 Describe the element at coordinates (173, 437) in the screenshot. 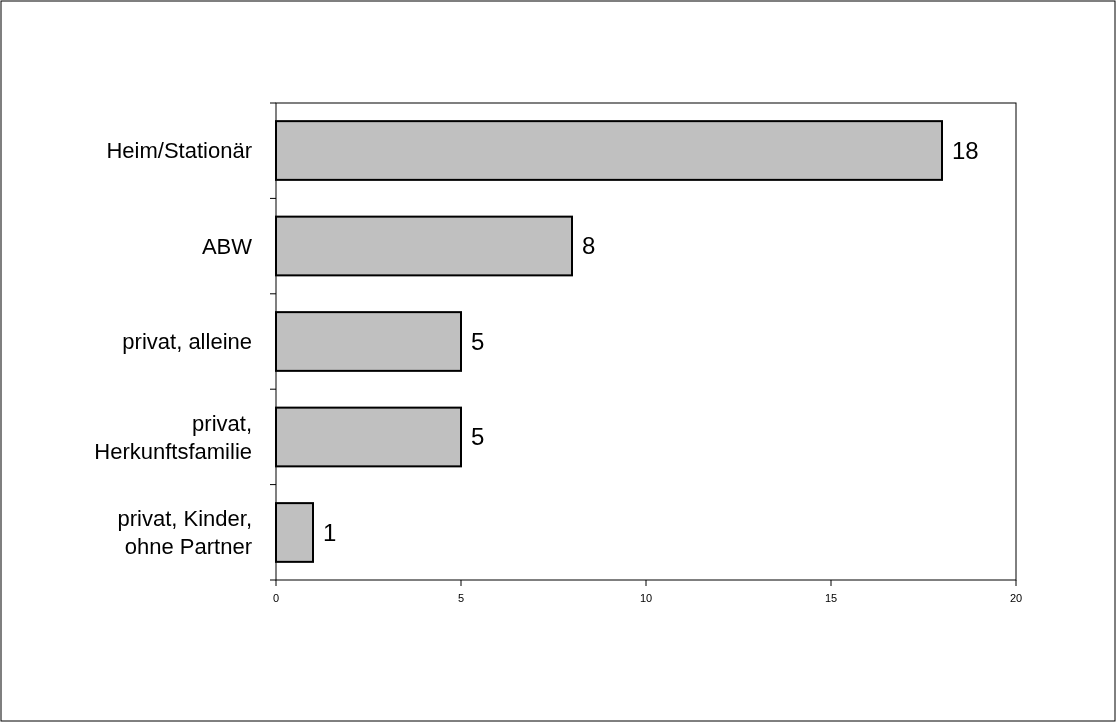

I see `y-tick-label: privat, Herkunftsfamilie` at that location.